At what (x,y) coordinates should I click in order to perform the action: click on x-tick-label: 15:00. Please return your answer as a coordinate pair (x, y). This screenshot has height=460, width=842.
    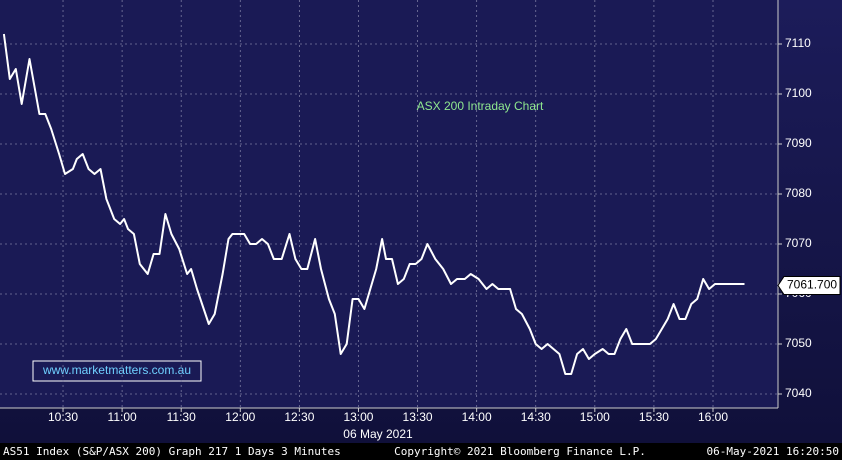
    Looking at the image, I should click on (595, 417).